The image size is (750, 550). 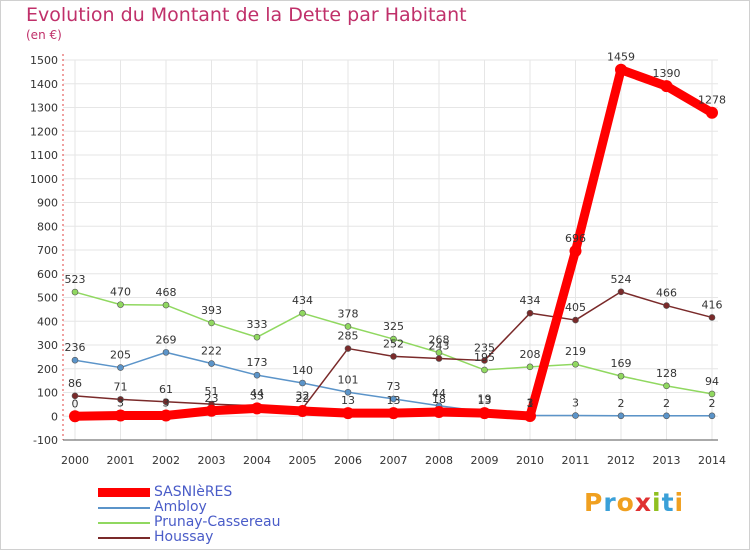 What do you see at coordinates (712, 100) in the screenshot?
I see `data-label-sasnieres: 1278` at bounding box center [712, 100].